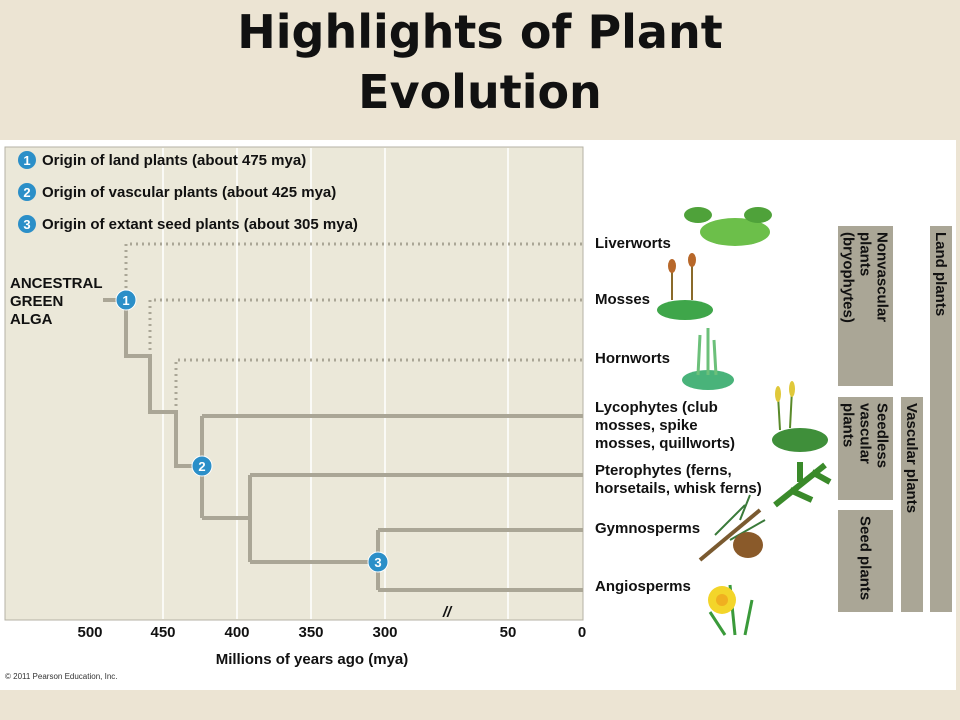 Image resolution: width=960 pixels, height=720 pixels. Describe the element at coordinates (708, 380) in the screenshot. I see `hornwort` at that location.